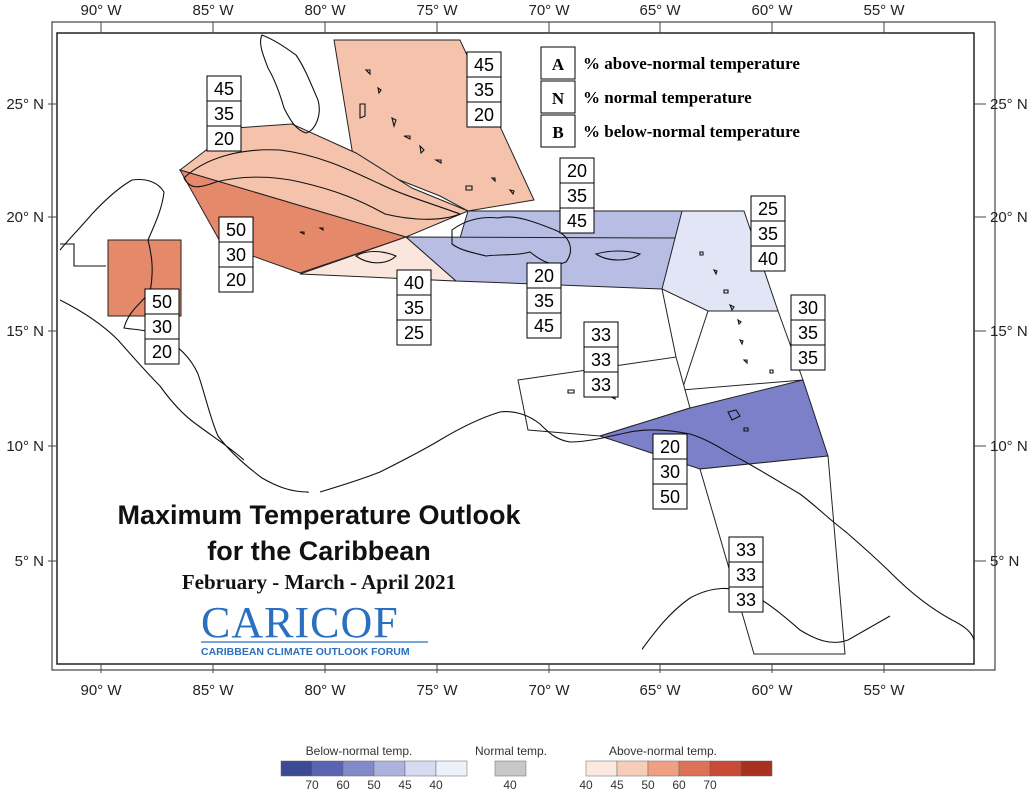  Describe the element at coordinates (437, 132) in the screenshot. I see `coast-bahamas` at that location.